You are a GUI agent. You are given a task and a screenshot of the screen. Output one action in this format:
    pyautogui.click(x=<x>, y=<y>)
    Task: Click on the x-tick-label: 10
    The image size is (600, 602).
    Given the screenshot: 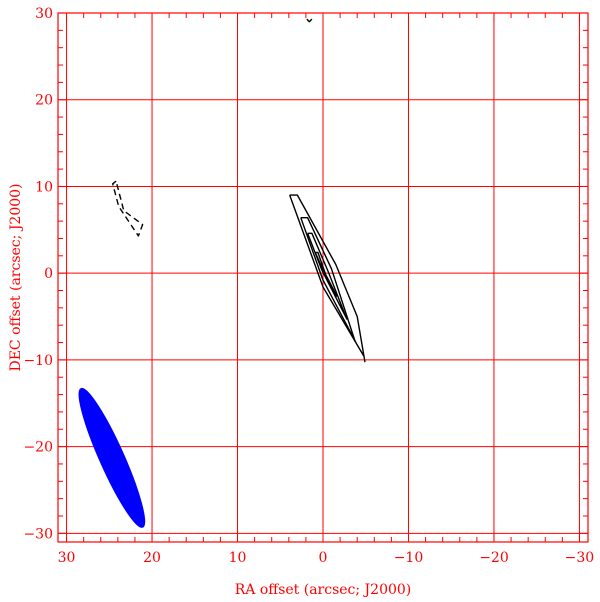 What is the action you would take?
    pyautogui.click(x=238, y=558)
    